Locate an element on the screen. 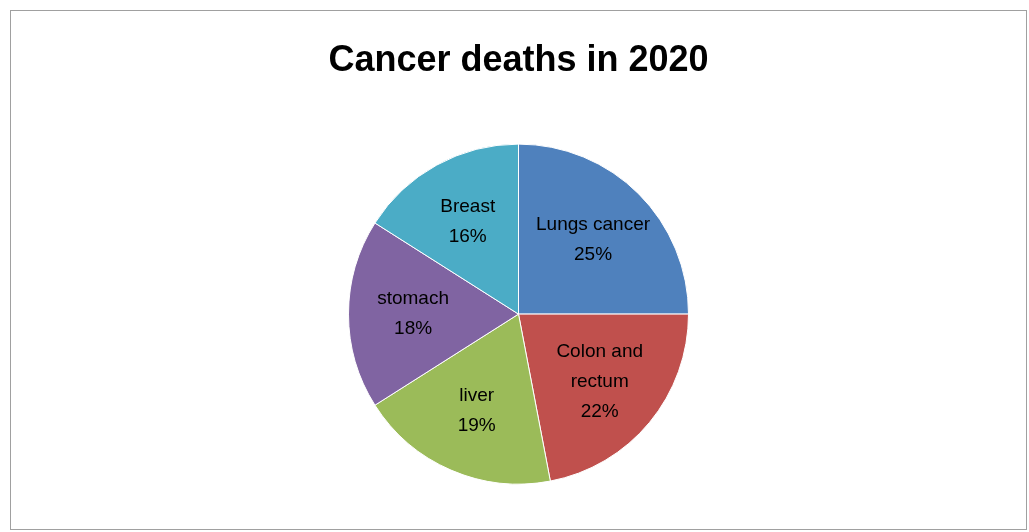 The height and width of the screenshot is (532, 1029). slice-label: liver is located at coordinates (477, 395).